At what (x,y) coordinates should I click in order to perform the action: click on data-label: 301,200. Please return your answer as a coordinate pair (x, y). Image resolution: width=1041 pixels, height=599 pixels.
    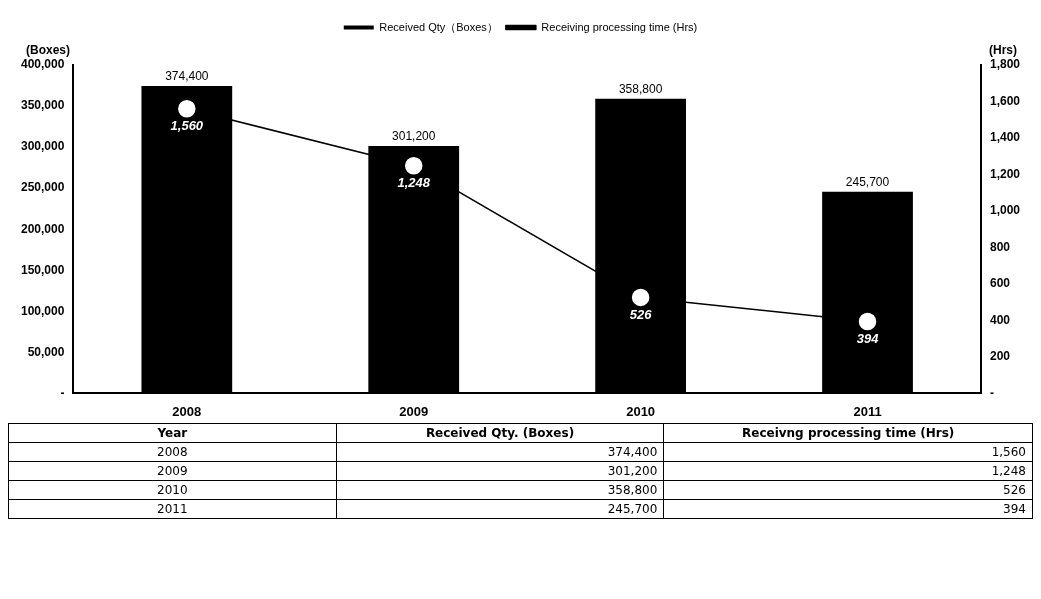
    Looking at the image, I should click on (414, 136).